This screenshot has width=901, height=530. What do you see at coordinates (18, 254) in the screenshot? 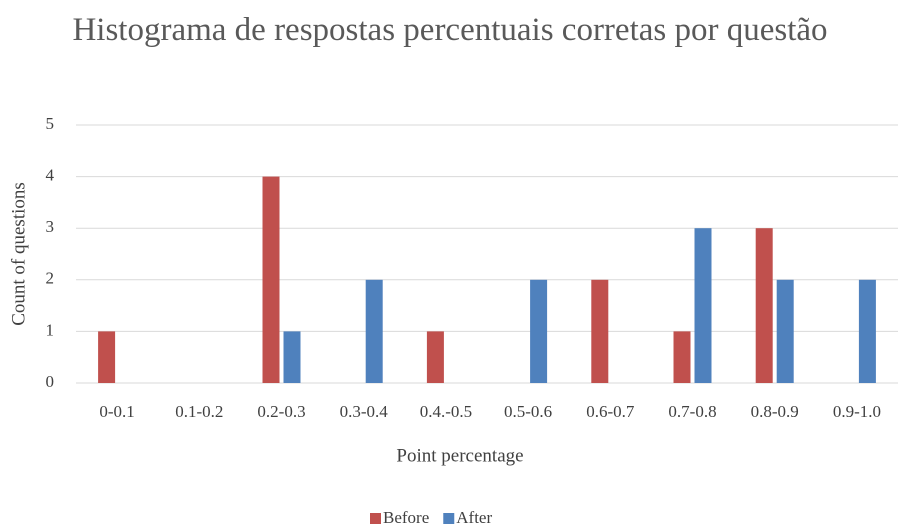
I see `y-axis-label: Count of questions` at bounding box center [18, 254].